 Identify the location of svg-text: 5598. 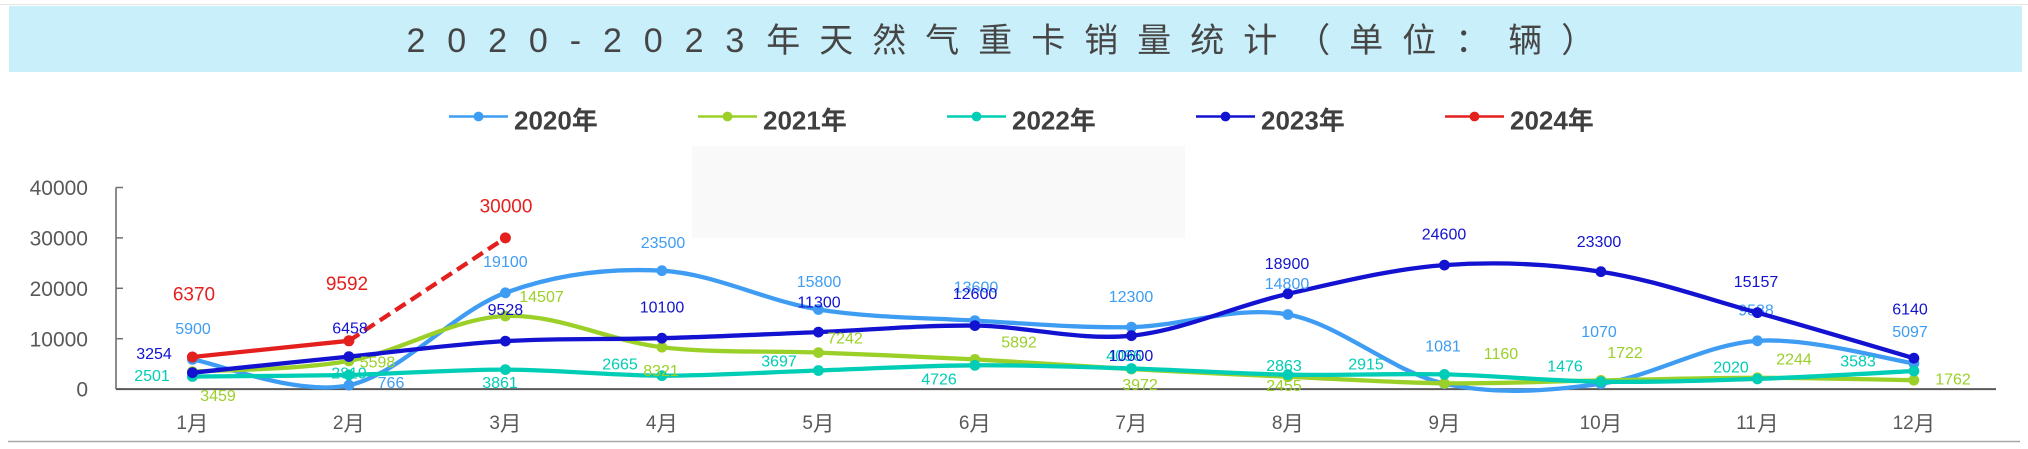
(378, 362).